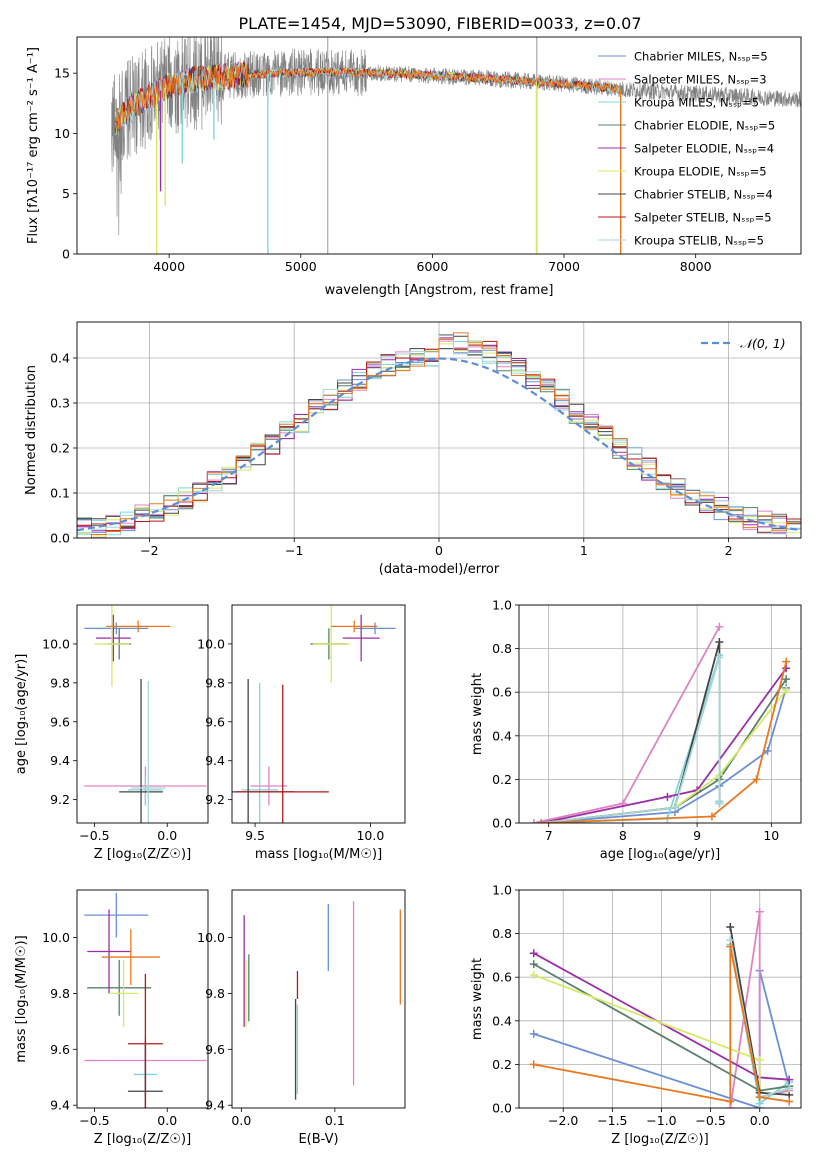 This screenshot has width=819, height=1170. What do you see at coordinates (60, 799) in the screenshot?
I see `y-tick-label: 9.2` at bounding box center [60, 799].